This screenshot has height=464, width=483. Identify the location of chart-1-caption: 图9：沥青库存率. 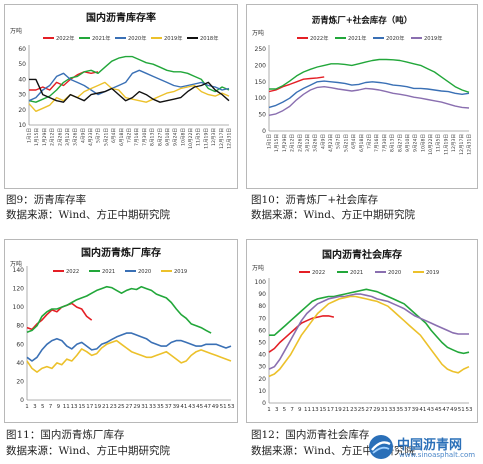
(46, 200).